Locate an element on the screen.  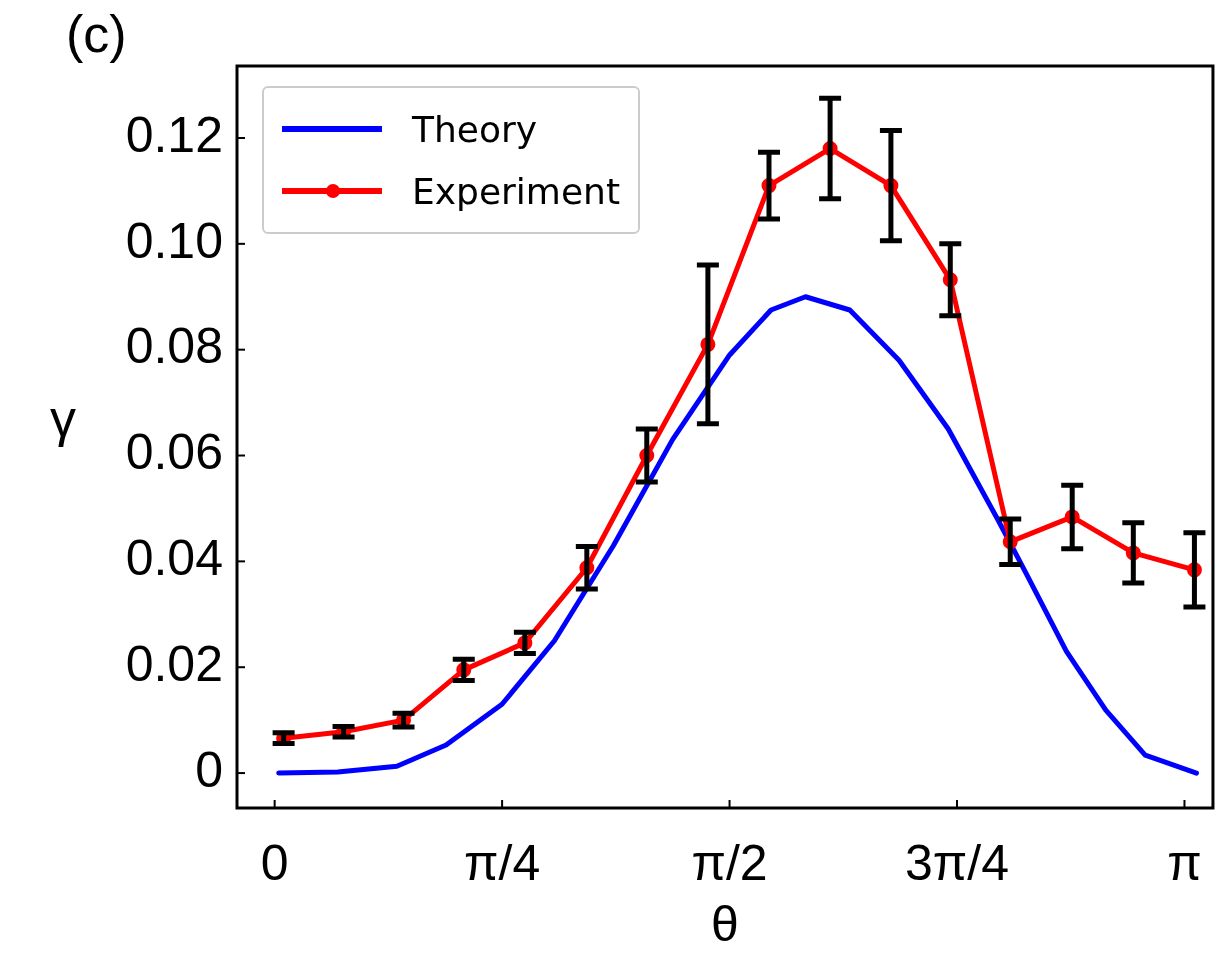
y-axis-title: γ is located at coordinates (63, 418).